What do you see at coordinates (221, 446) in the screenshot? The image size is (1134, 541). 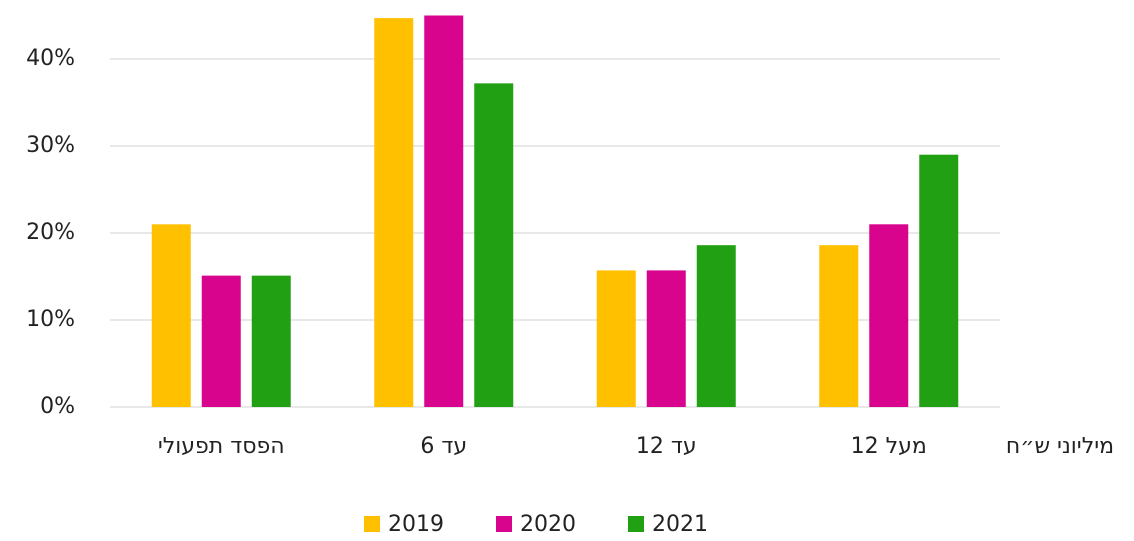 I see `x-tick-label: הפסד תפעולי` at bounding box center [221, 446].